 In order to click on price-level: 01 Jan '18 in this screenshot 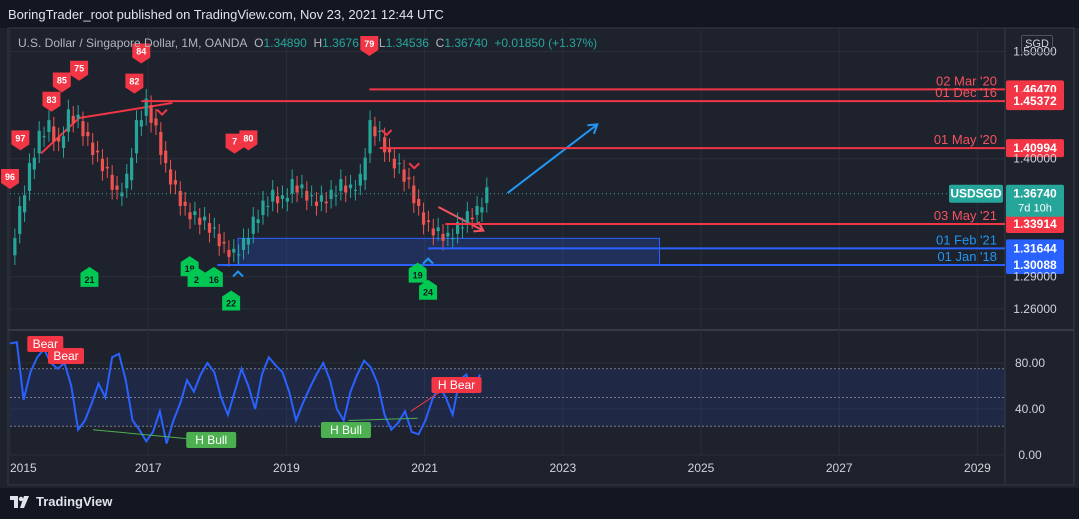, I will do `click(611, 258)`.